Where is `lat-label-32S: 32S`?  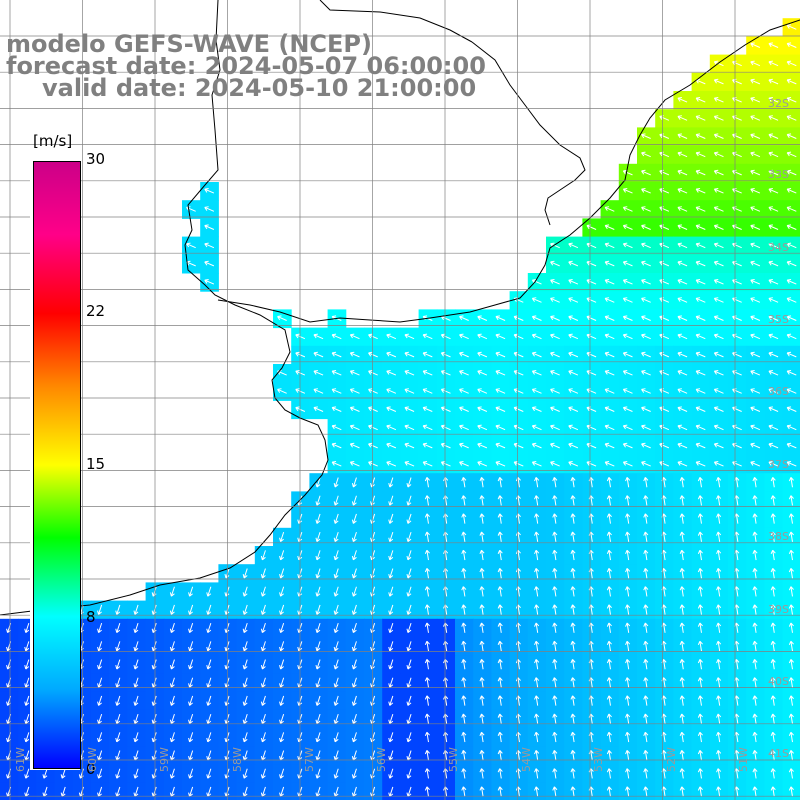
lat-label-32S: 32S is located at coordinates (778, 103).